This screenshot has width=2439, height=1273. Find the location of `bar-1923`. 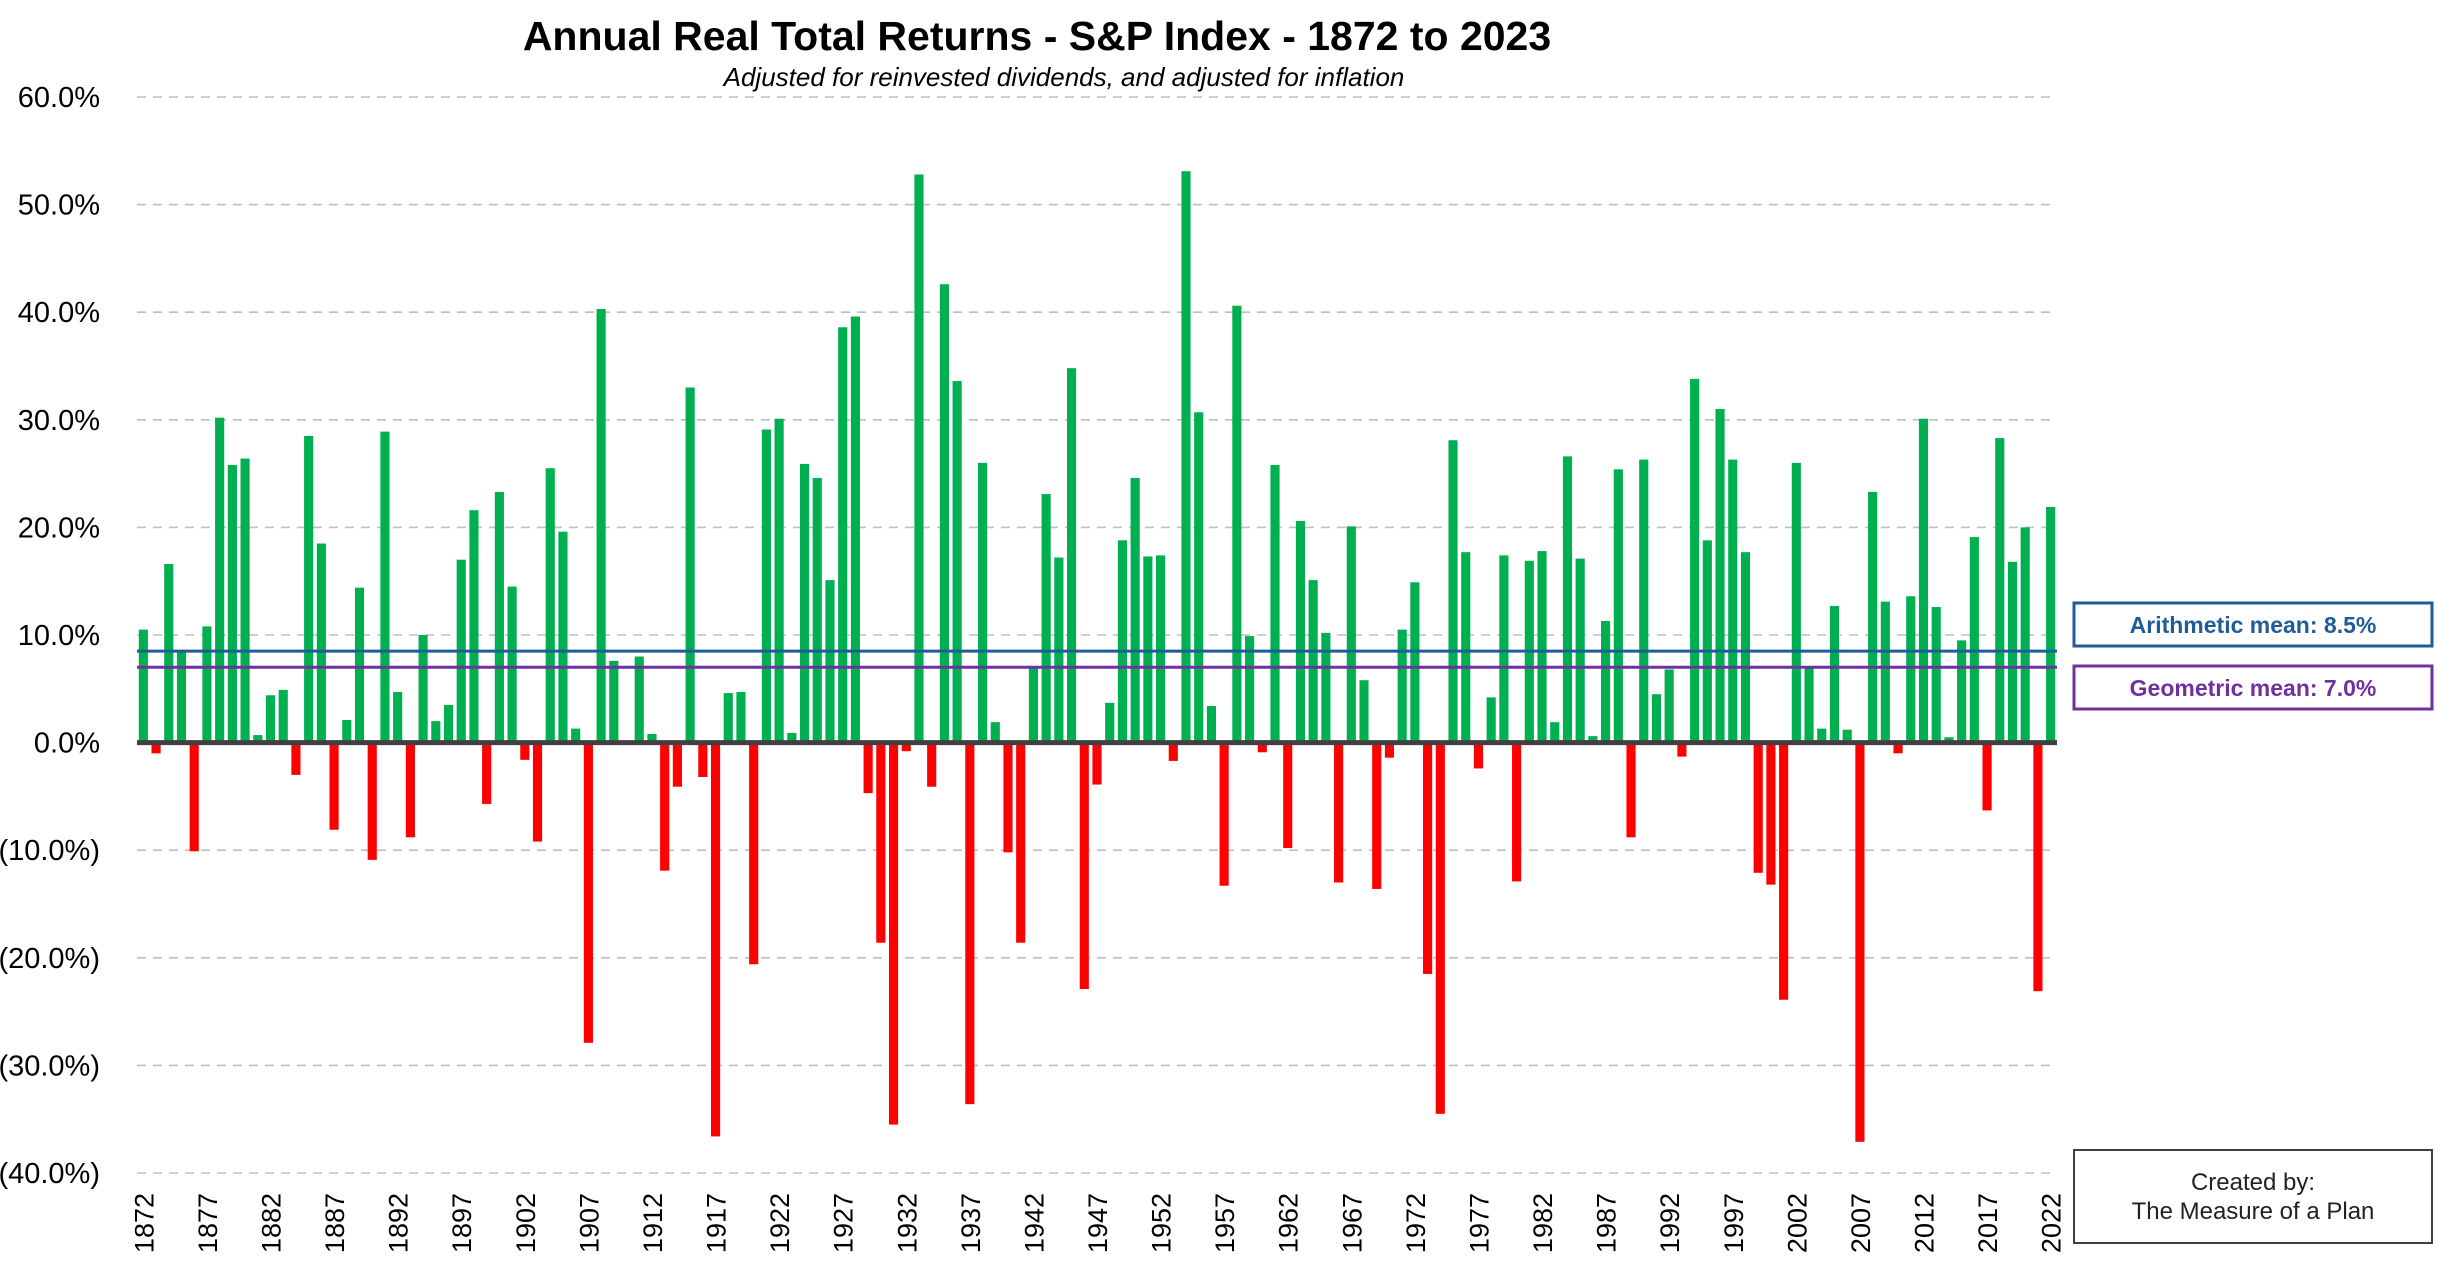

bar-1923 is located at coordinates (792, 737).